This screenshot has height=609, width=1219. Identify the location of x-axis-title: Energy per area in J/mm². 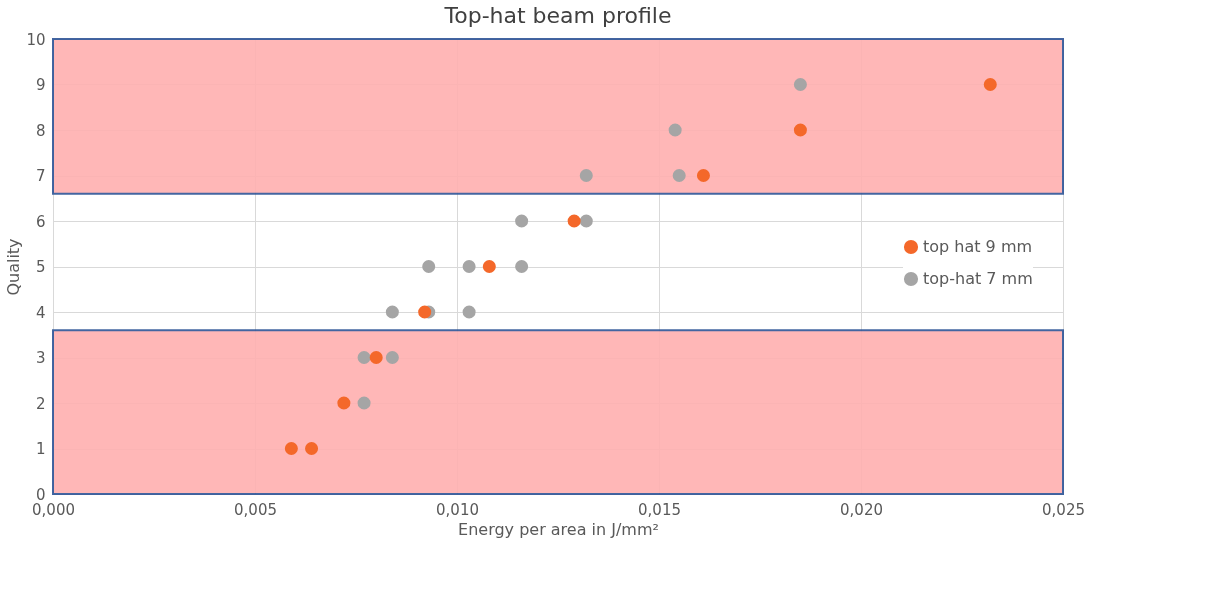
(558, 529).